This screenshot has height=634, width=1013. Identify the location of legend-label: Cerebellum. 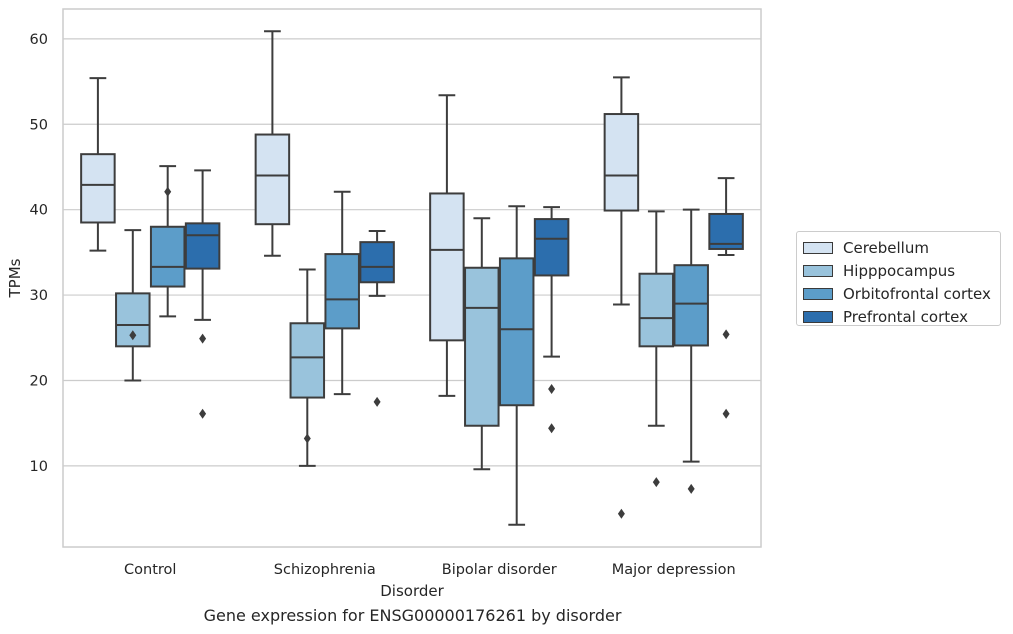
(886, 247).